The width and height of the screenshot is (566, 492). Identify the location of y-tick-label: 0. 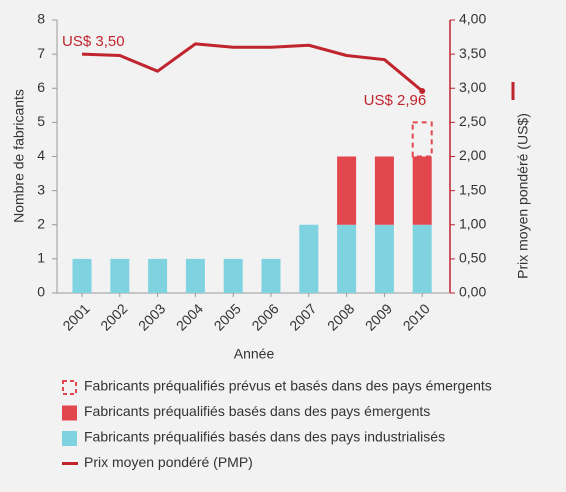
(41, 292).